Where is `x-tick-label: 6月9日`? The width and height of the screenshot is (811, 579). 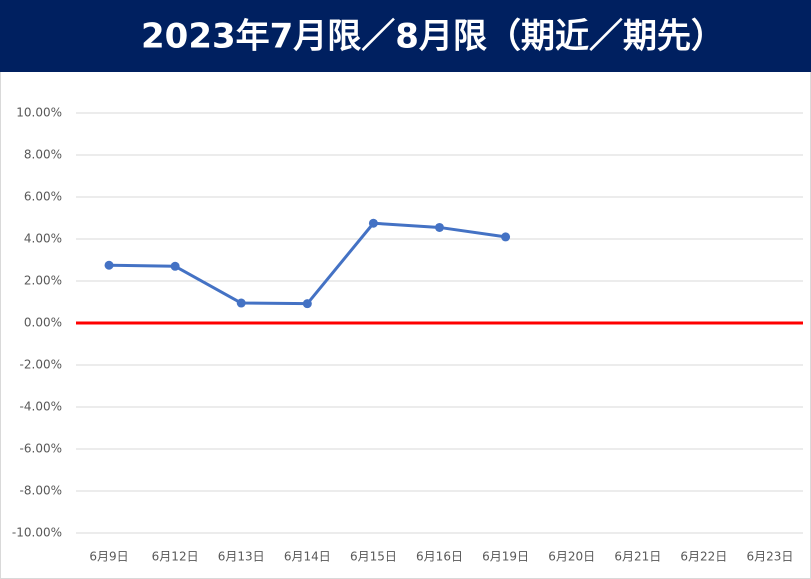 x-tick-label: 6月9日 is located at coordinates (108, 557).